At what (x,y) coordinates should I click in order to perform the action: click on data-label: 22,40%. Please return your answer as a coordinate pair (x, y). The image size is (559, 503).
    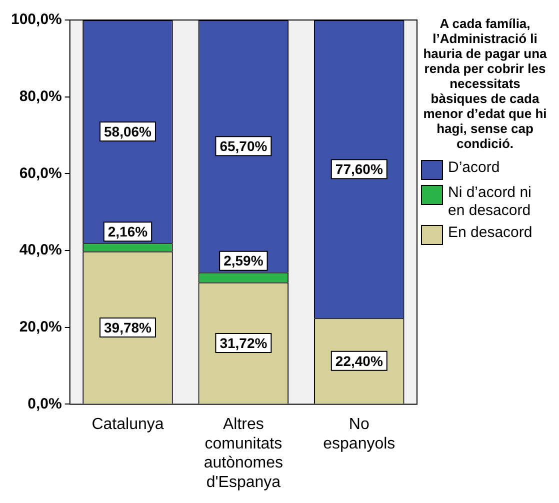
    Looking at the image, I should click on (359, 360).